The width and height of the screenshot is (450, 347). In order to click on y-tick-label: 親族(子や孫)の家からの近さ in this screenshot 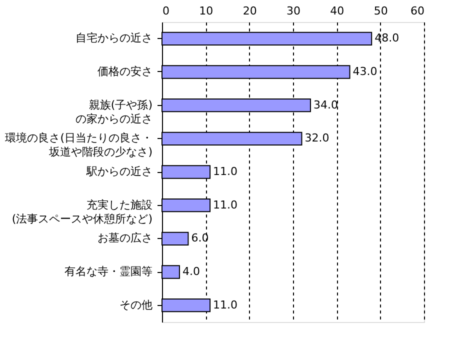, I will do `click(114, 112)`.